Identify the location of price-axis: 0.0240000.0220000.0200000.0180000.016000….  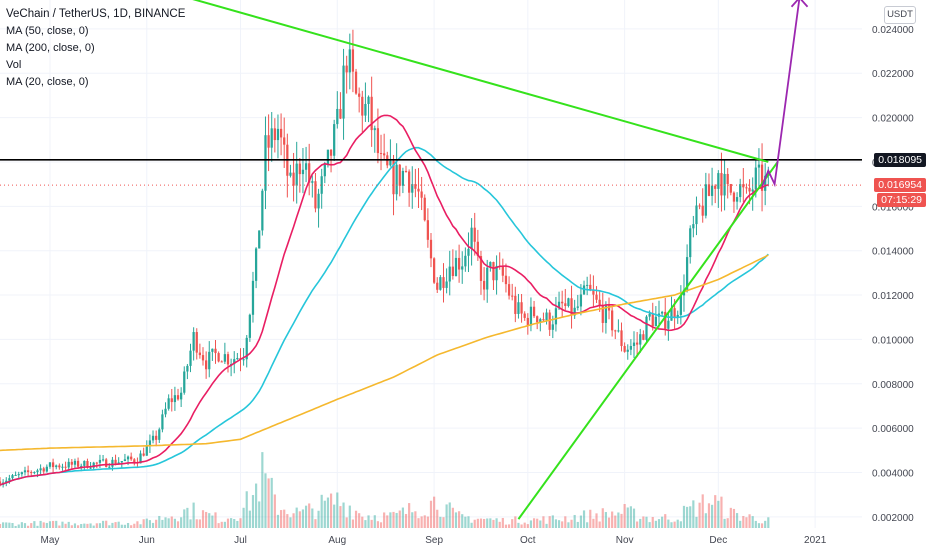
(897, 275).